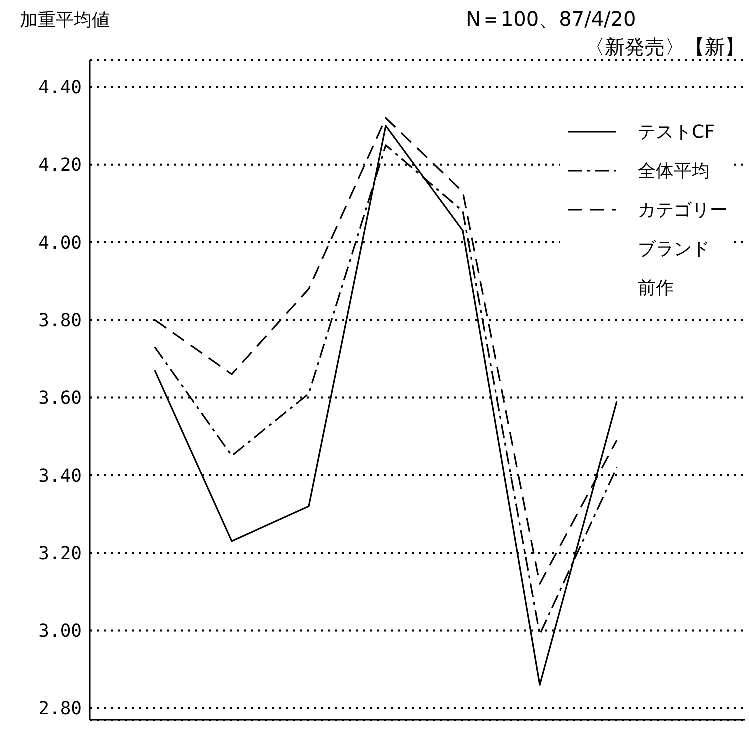  Describe the element at coordinates (683, 210) in the screenshot. I see `legend-label: カテゴリー` at that location.